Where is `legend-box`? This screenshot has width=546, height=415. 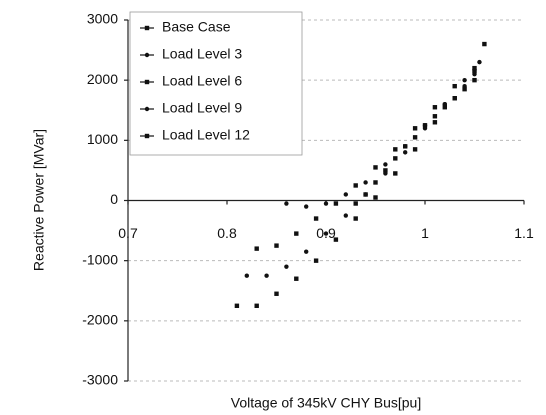
legend-box is located at coordinates (216, 83).